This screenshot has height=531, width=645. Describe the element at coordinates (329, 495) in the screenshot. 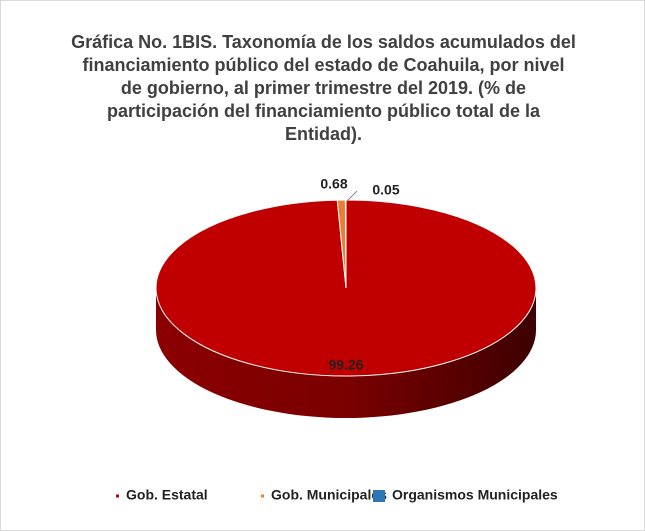

I see `legend-label: Gob. Municipales` at that location.